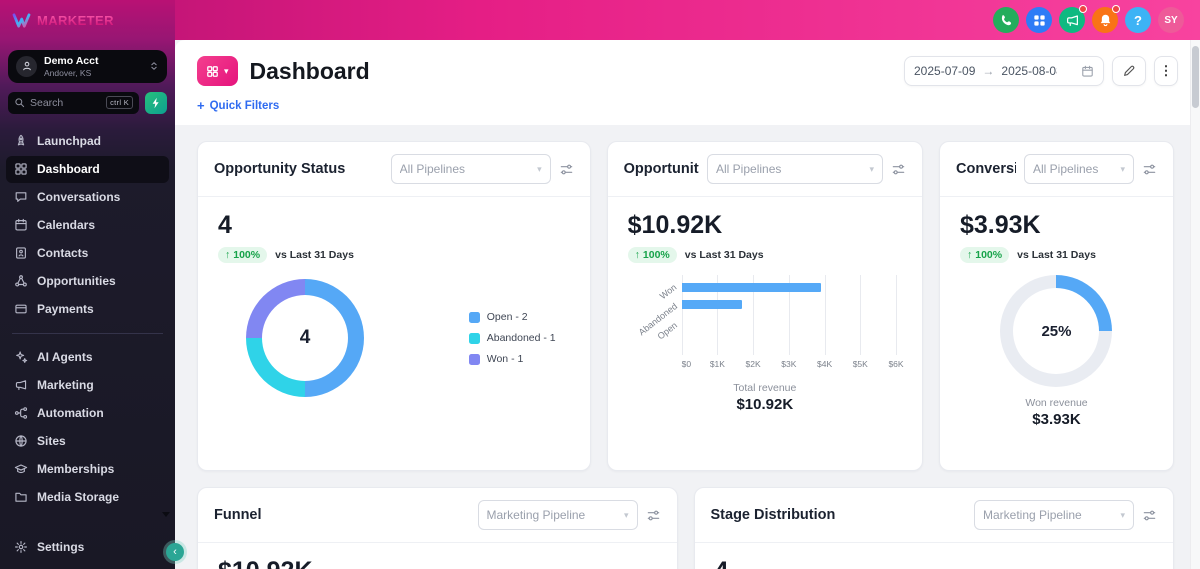 The height and width of the screenshot is (569, 1200). Describe the element at coordinates (68, 169) in the screenshot. I see `sidebar-item-label: Dashboard` at that location.